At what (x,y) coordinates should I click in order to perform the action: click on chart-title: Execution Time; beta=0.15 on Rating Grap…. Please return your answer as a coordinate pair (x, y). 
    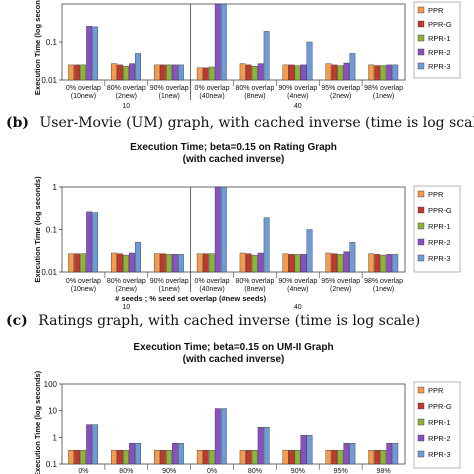
    Looking at the image, I should click on (233, 147).